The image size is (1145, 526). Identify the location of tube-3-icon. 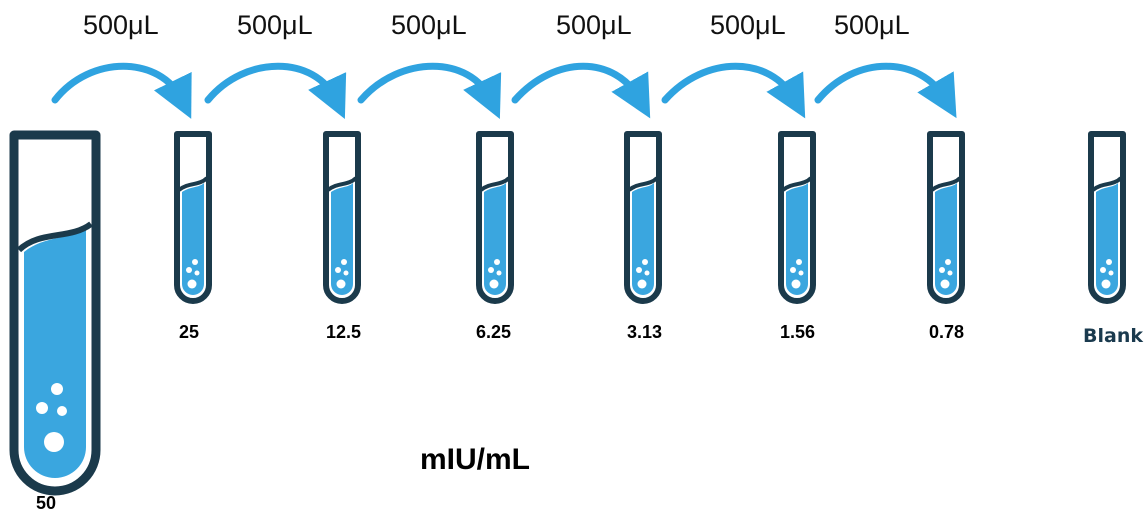
(495, 217).